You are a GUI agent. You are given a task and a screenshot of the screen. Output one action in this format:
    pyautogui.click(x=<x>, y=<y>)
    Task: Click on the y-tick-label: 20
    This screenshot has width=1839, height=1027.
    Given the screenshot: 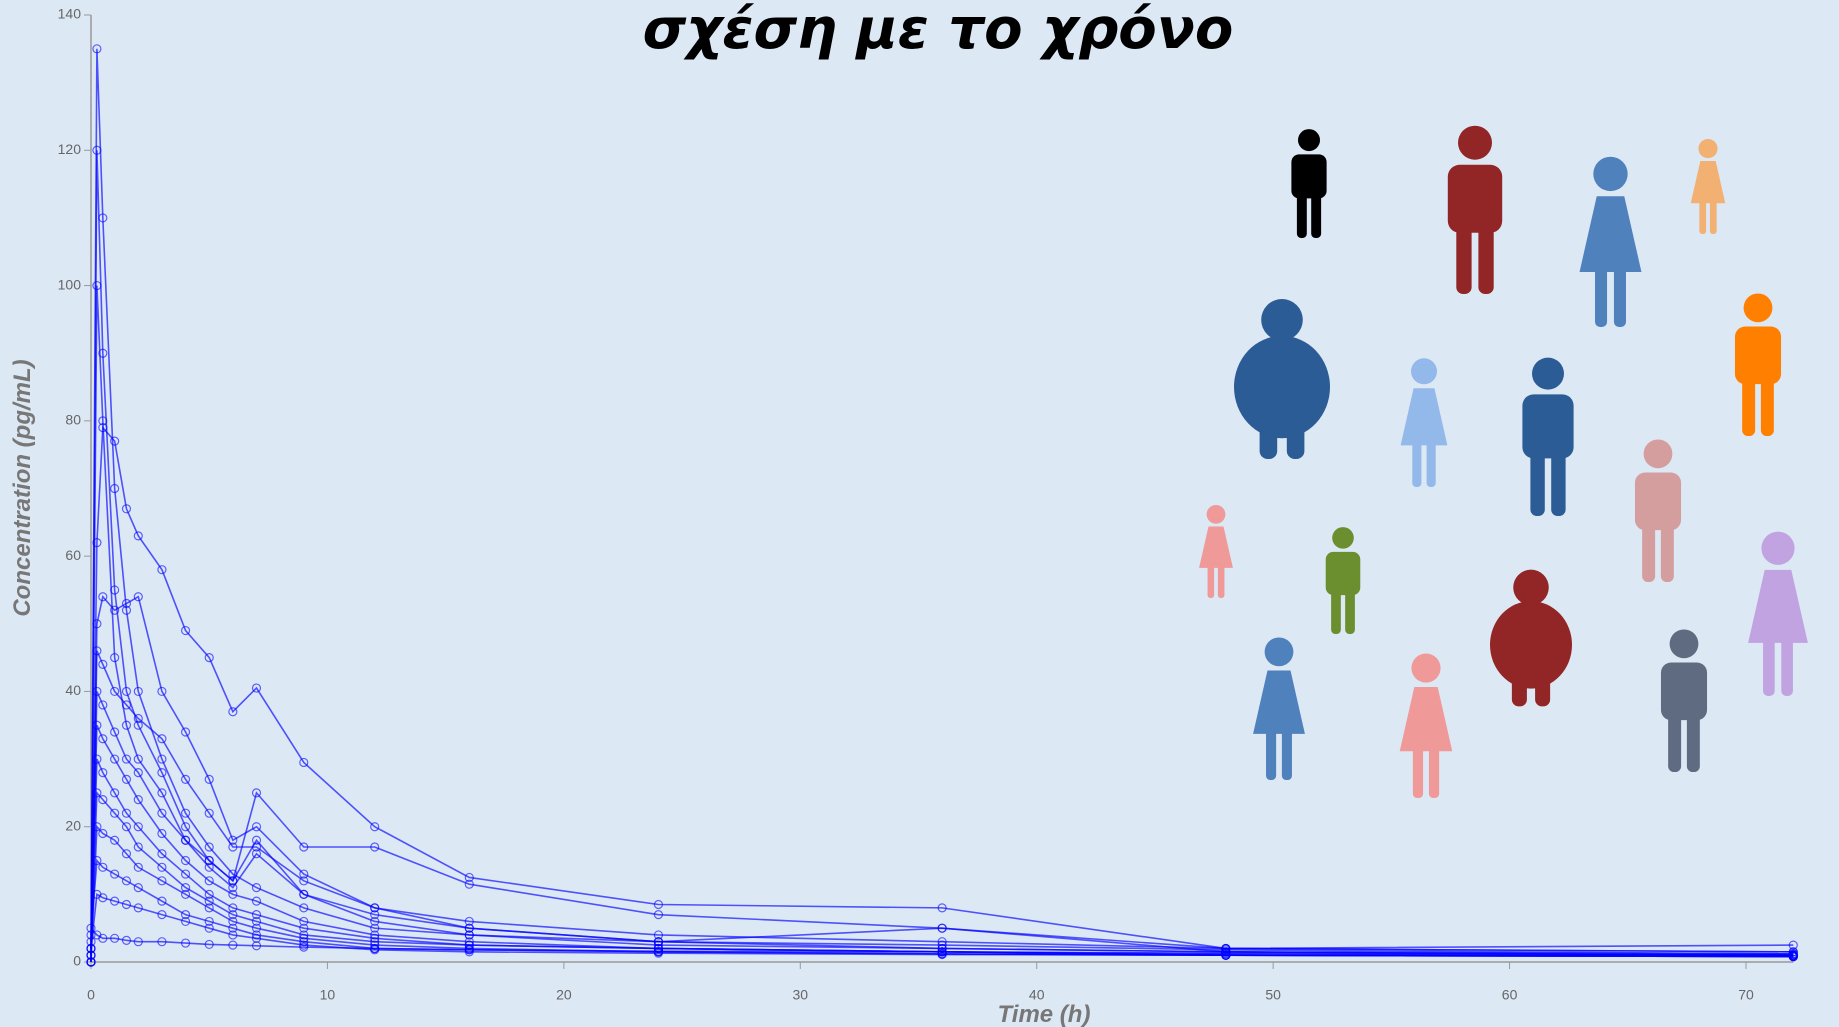 What is the action you would take?
    pyautogui.click(x=73, y=825)
    